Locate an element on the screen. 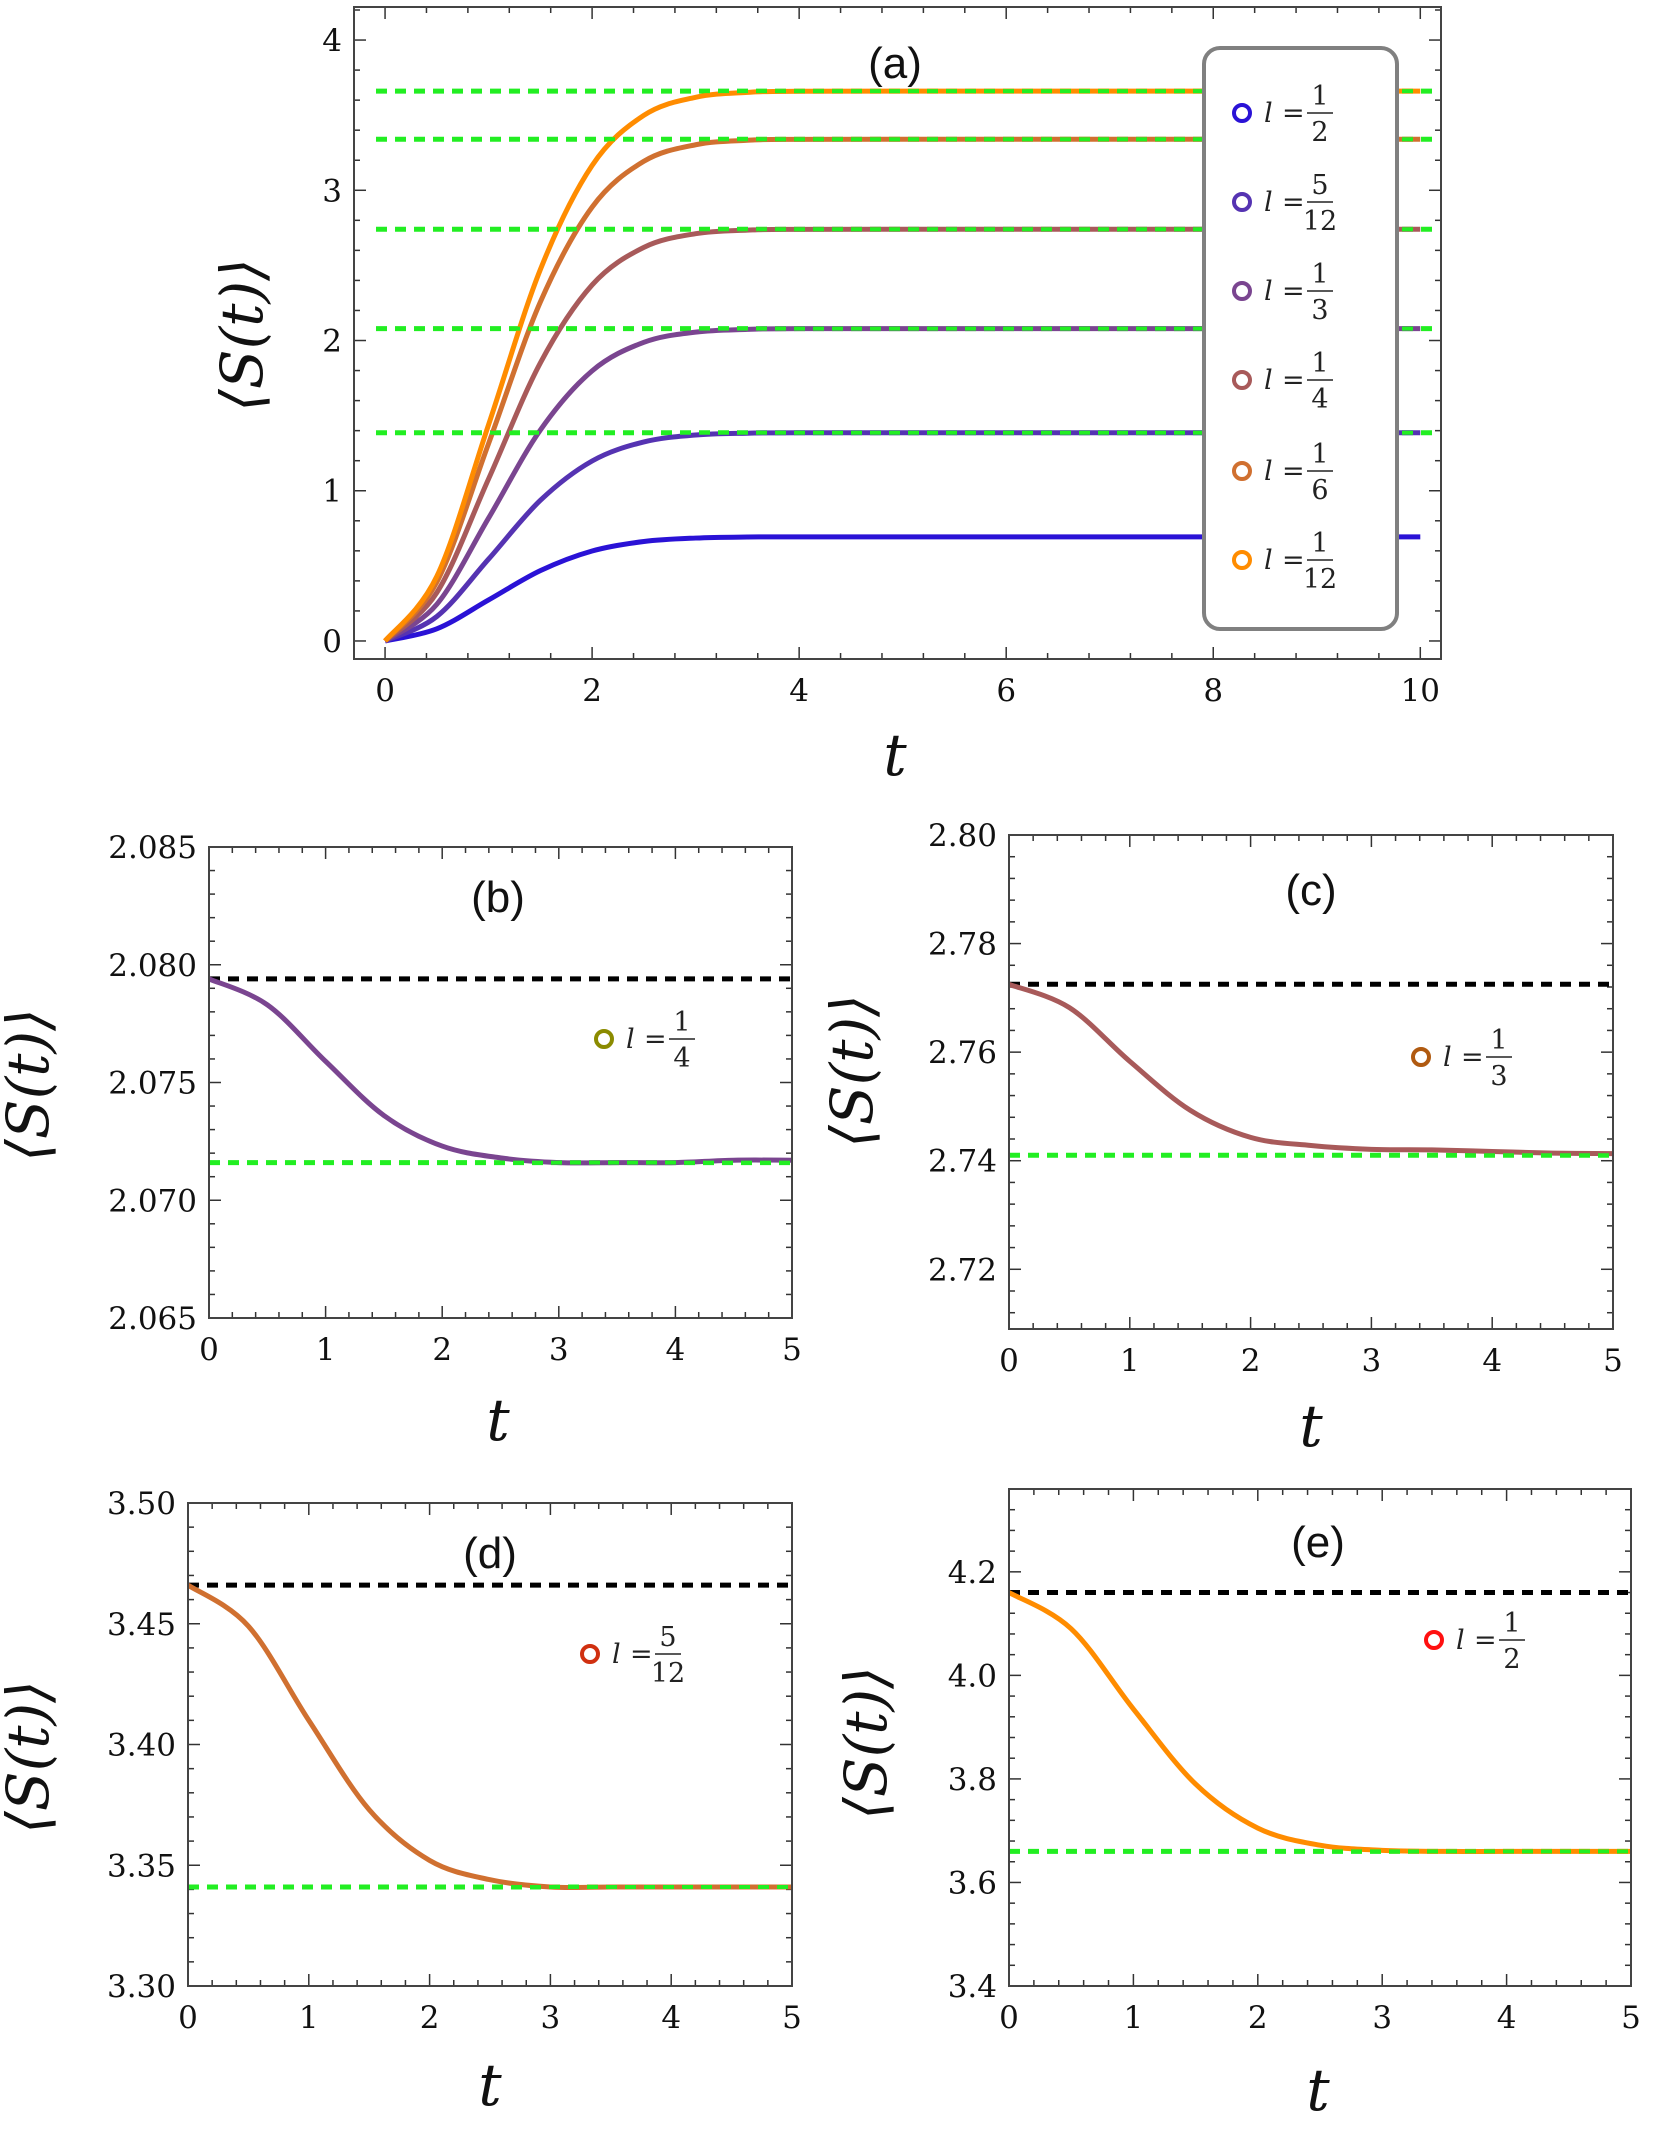 This screenshot has height=2151, width=1661. y-tick-label: 3.6 is located at coordinates (972, 1883).